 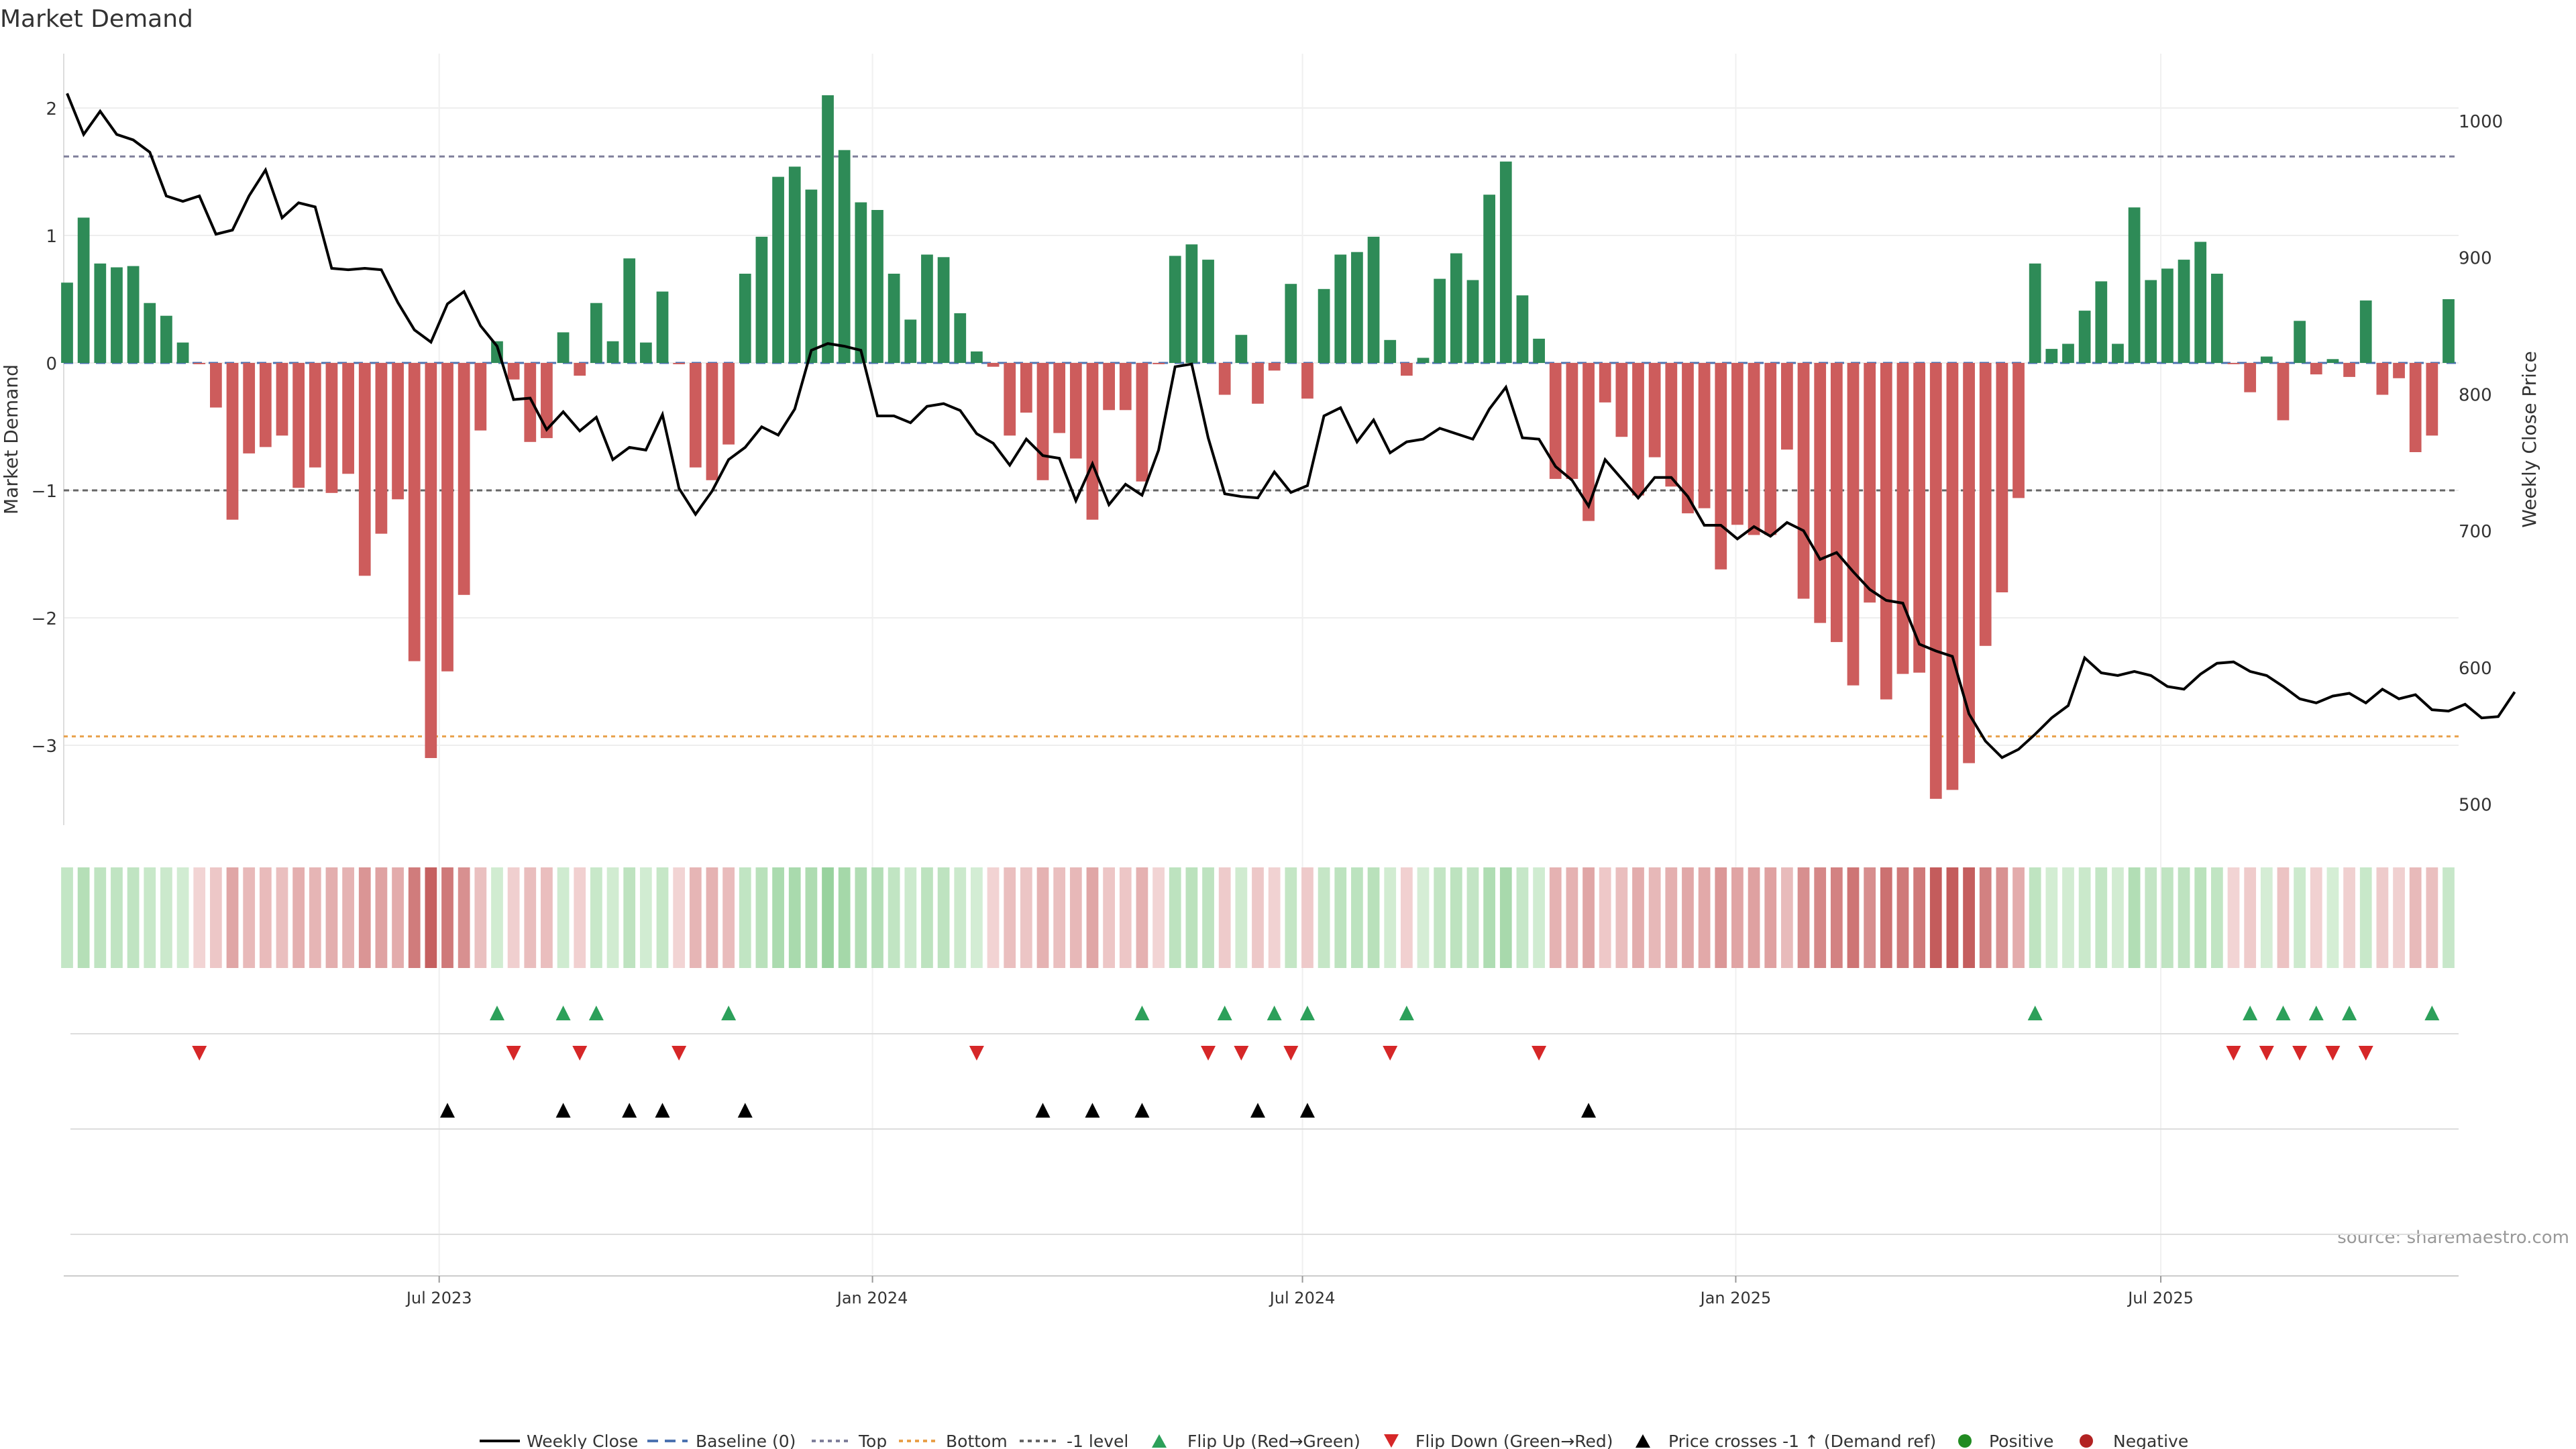 I want to click on x-axis: Jul 2023 Jan 2024 Jul 2024 Jan 2025 Jul 2025, so click(x=1261, y=1291).